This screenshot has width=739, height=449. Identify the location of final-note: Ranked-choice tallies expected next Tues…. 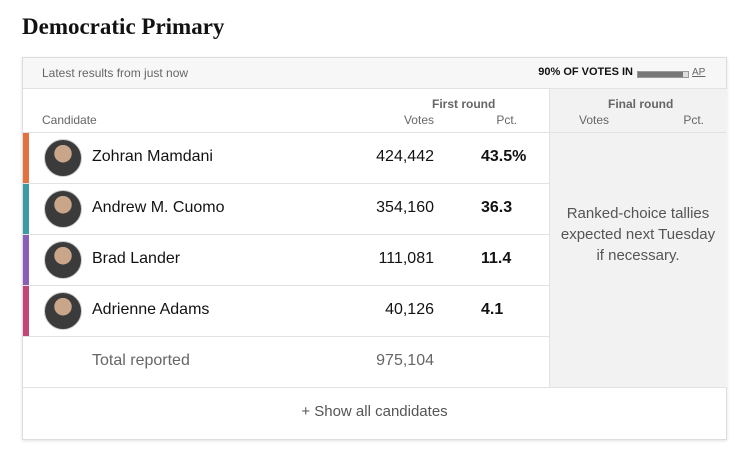
(638, 234).